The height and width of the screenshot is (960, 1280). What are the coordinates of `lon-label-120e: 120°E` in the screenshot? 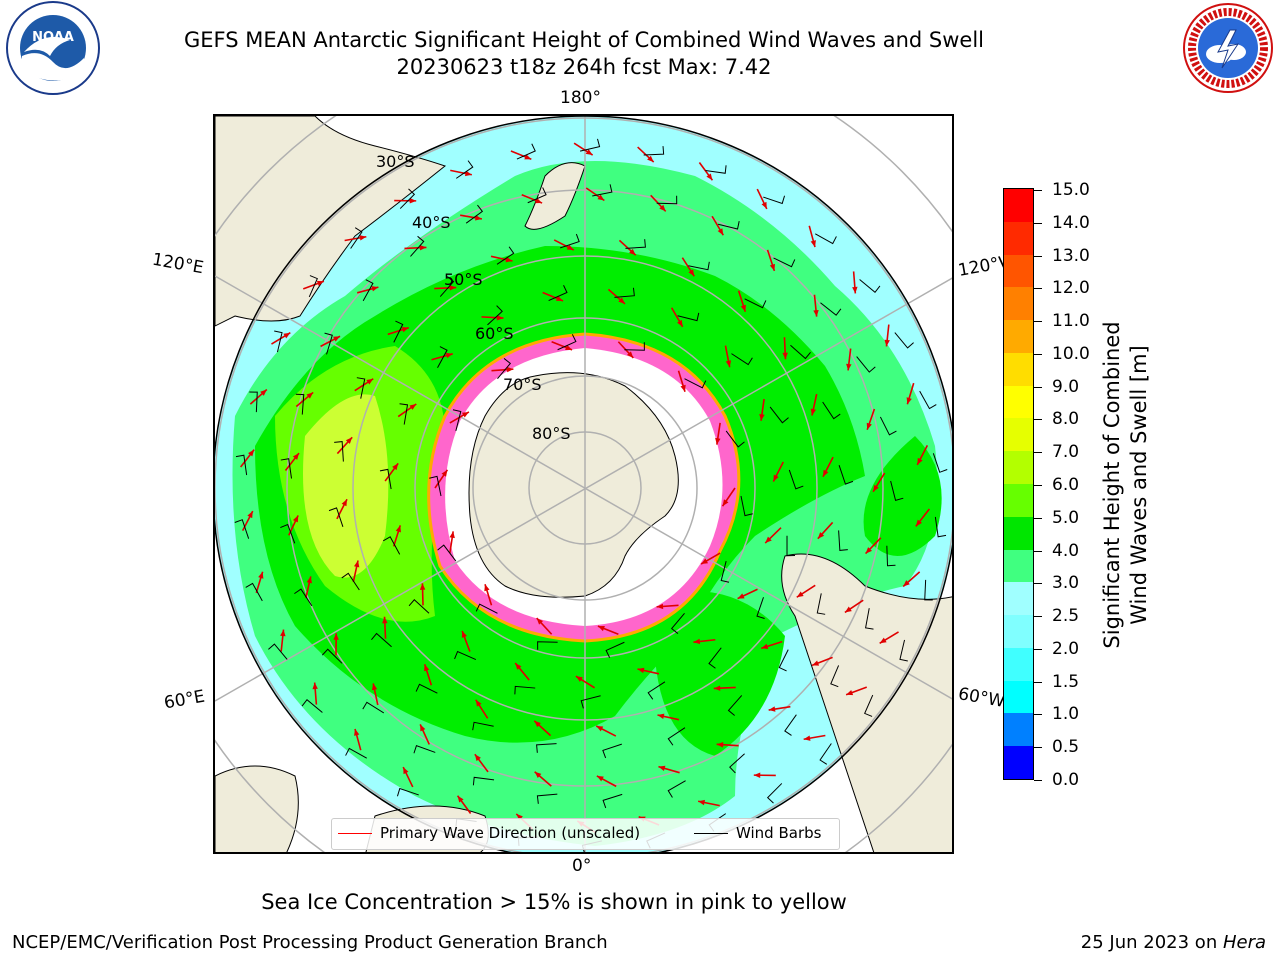 It's located at (178, 264).